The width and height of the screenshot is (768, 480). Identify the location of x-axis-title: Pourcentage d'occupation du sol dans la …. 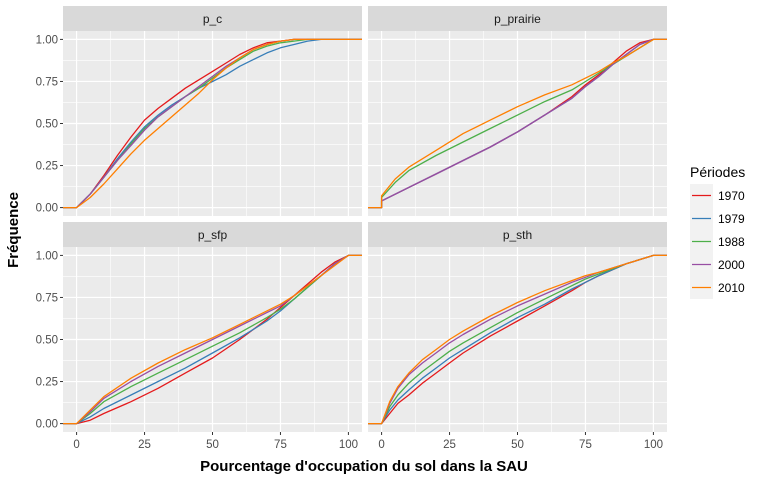
(364, 466).